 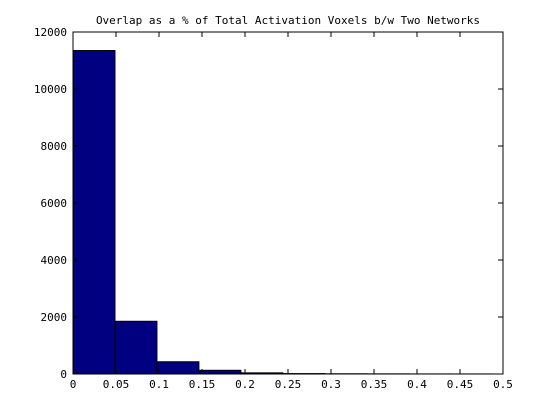 I want to click on x-tick-label: 0.1, so click(x=159, y=384).